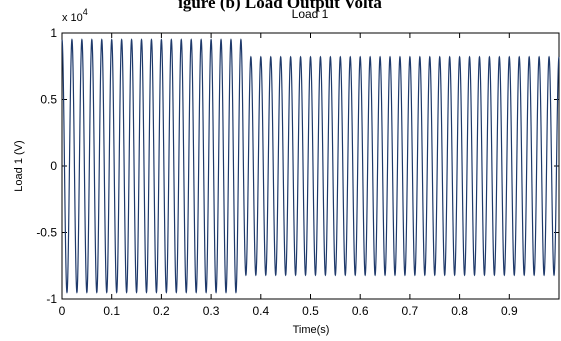 Image resolution: width=561 pixels, height=341 pixels. What do you see at coordinates (72, 18) in the screenshot?
I see `y-exponent-base: x 10` at bounding box center [72, 18].